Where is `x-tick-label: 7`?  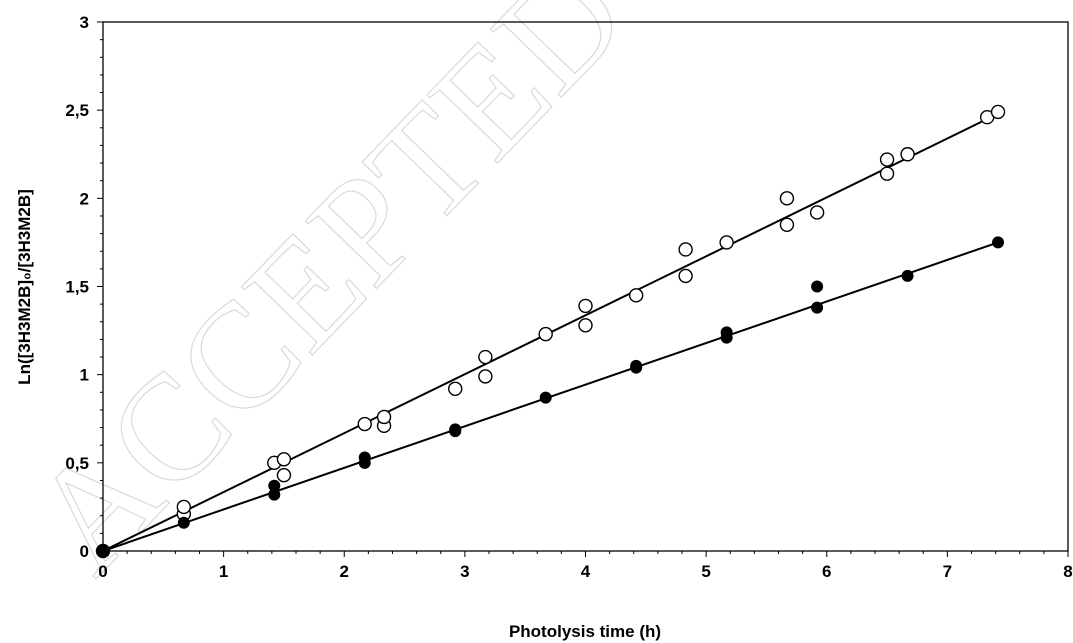
x-tick-label: 7 is located at coordinates (947, 571).